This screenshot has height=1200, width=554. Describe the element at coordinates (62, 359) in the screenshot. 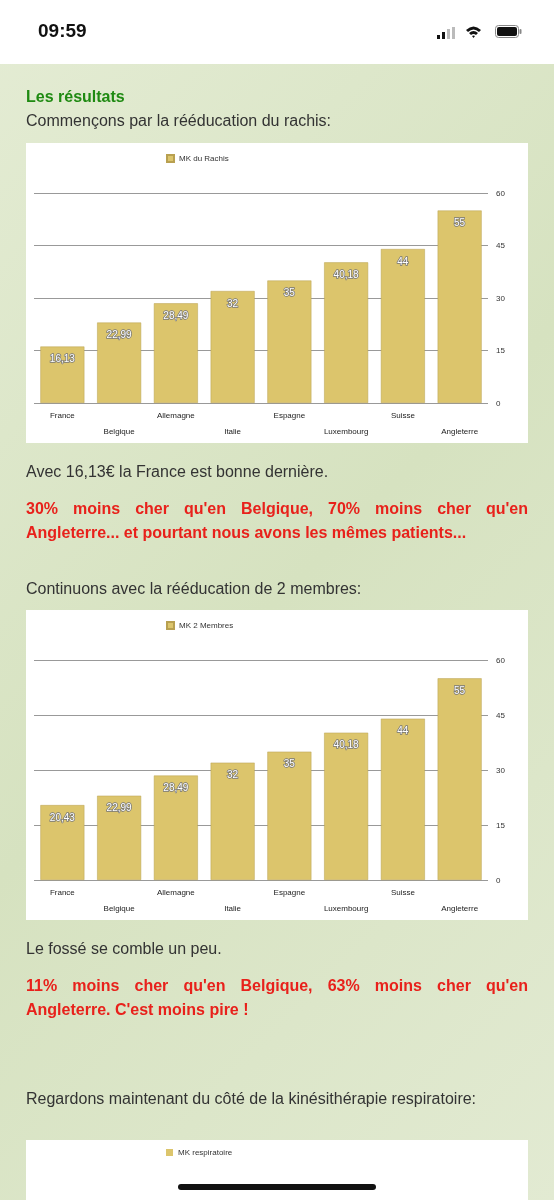

I see `data-label: 16,13` at that location.